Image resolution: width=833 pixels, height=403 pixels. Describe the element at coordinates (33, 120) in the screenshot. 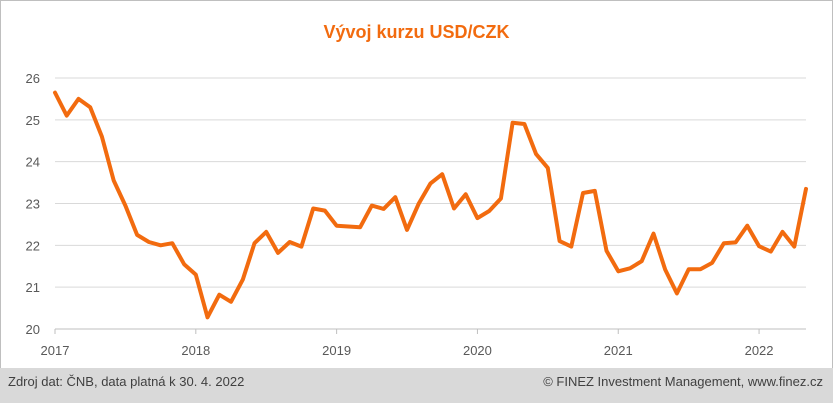

I see `y-tick-label: 25` at that location.